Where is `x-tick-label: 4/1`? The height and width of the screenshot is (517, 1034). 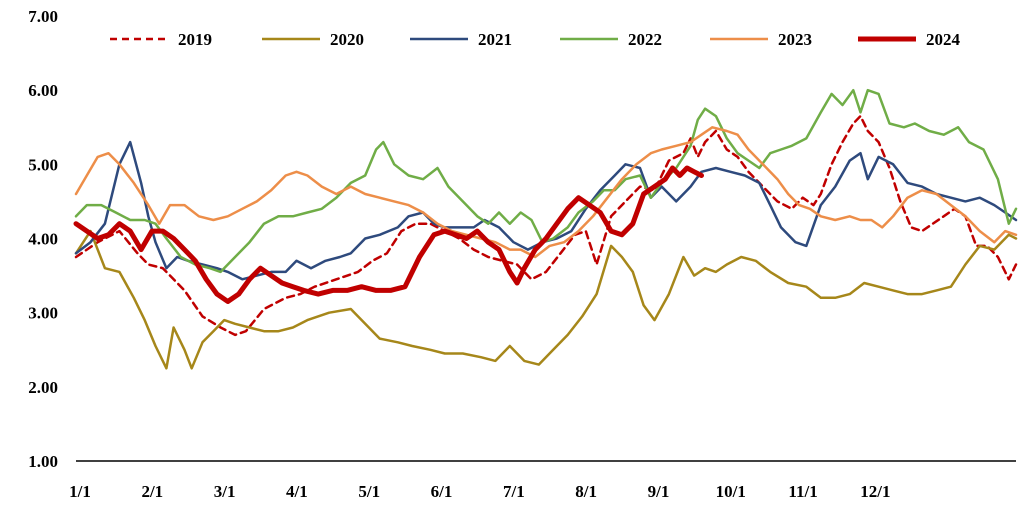 x-tick-label: 4/1 is located at coordinates (297, 491).